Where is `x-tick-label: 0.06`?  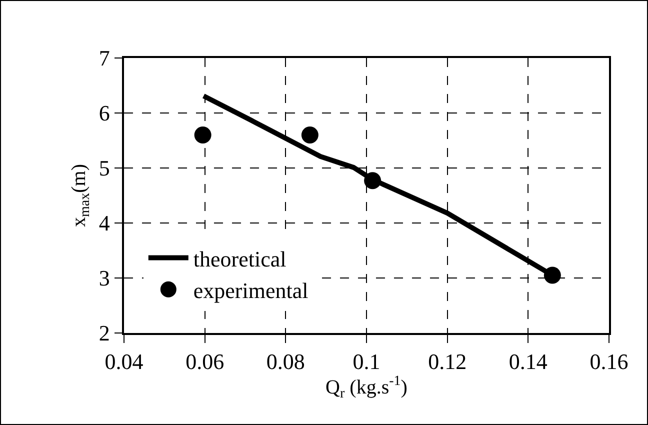
x-tick-label: 0.06 is located at coordinates (205, 361).